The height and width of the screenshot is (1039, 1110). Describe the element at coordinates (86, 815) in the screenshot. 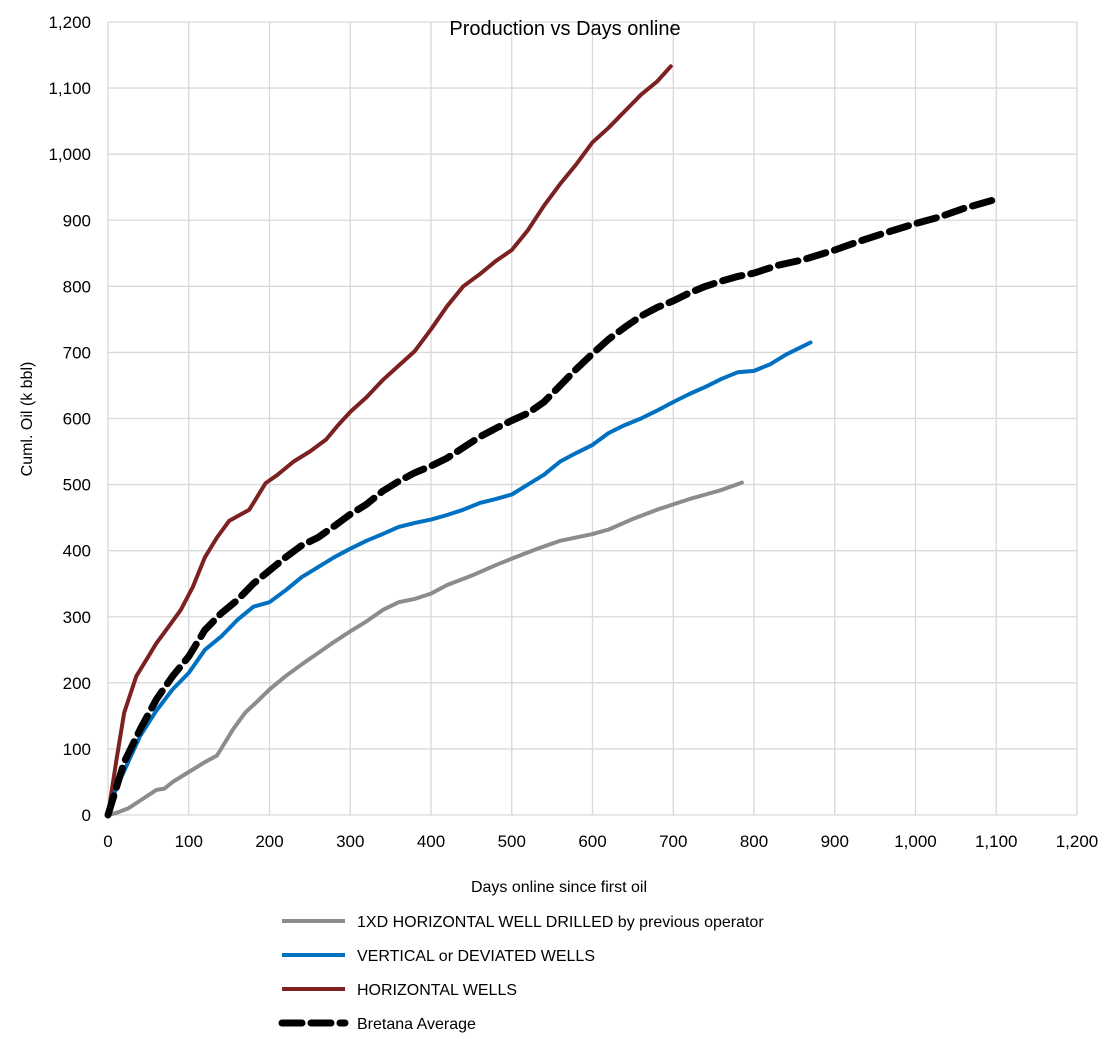

I see `y-tick-label: 0` at that location.